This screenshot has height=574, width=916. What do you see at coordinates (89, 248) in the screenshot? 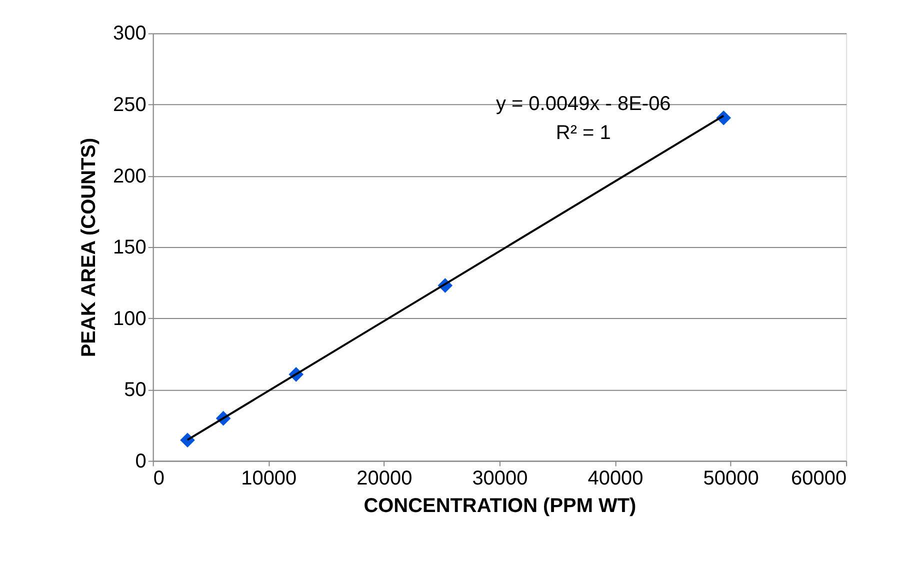
I see `y-axis-title: PEAK AREA (COUNTS)` at bounding box center [89, 248].